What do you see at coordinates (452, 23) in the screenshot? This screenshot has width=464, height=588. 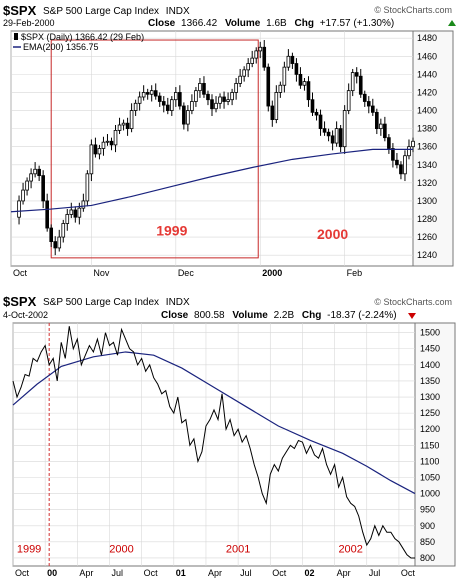 I see `chg-up-arrow-icon` at bounding box center [452, 23].